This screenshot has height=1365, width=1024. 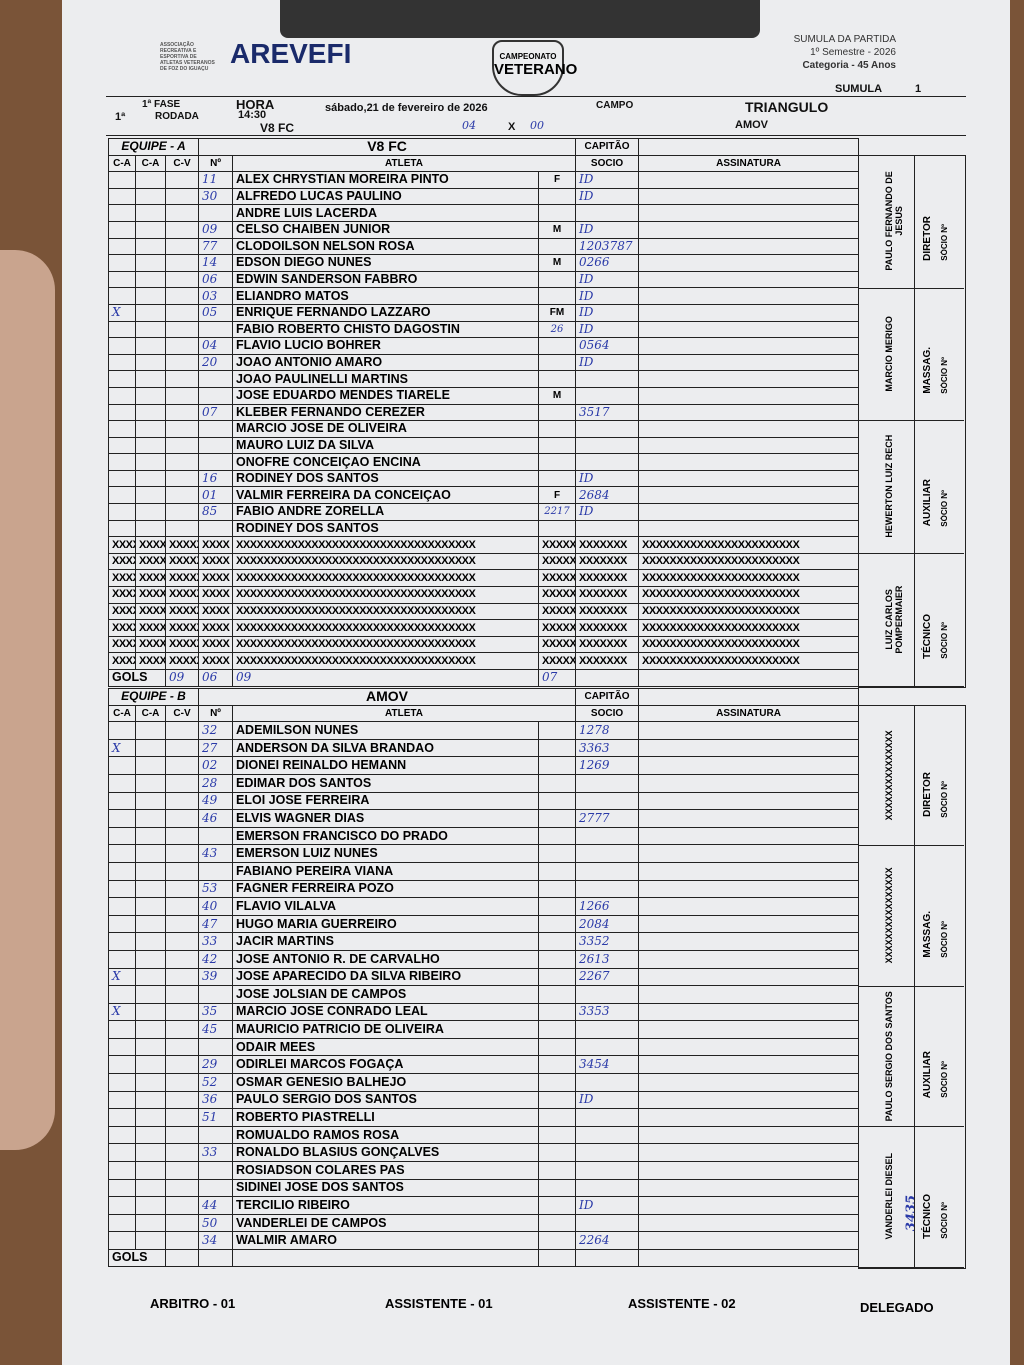 I want to click on staff-name: XXXXXXXXXXXXXXXX, so click(x=889, y=915).